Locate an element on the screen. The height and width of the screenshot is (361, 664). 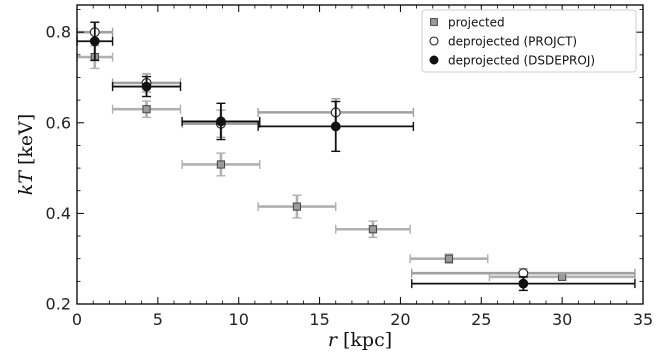
y-axis-label: kT [keV] is located at coordinates (26, 155).